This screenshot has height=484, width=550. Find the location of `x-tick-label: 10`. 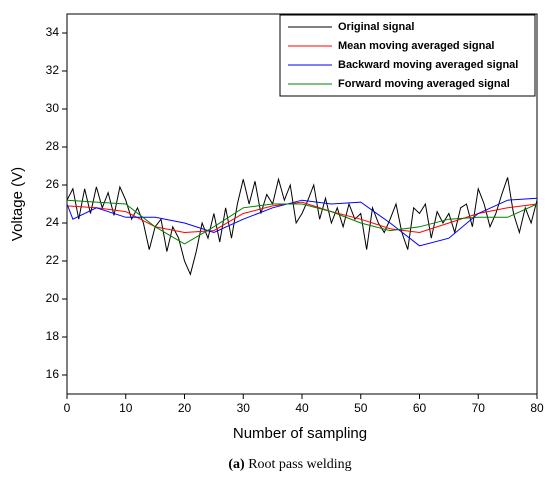

x-tick-label: 10 is located at coordinates (126, 408).